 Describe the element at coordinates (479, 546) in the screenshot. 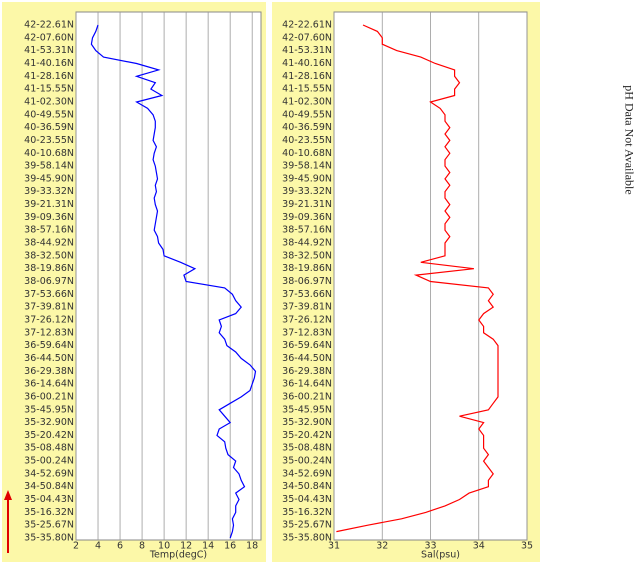

I see `x-tick-label: 34` at that location.